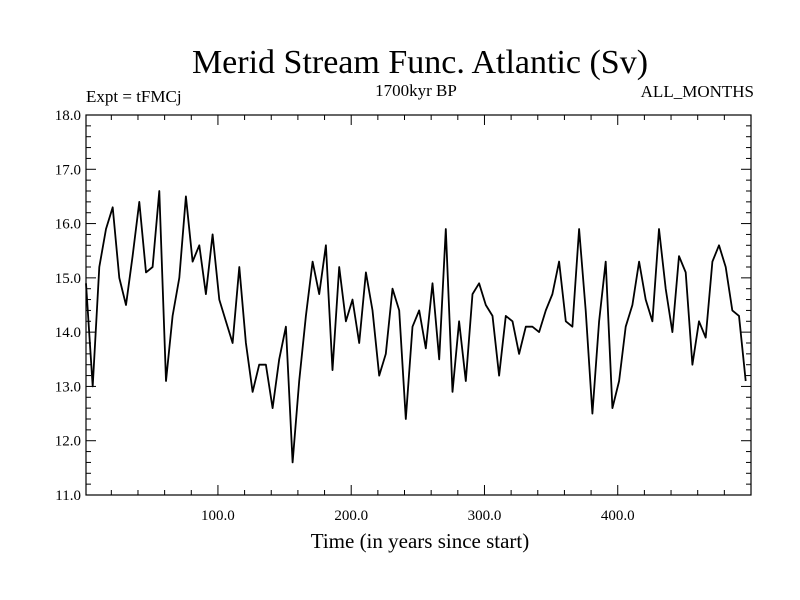 This screenshot has height=600, width=800. What do you see at coordinates (68, 333) in the screenshot?
I see `y-tick-label: 14.0` at bounding box center [68, 333].